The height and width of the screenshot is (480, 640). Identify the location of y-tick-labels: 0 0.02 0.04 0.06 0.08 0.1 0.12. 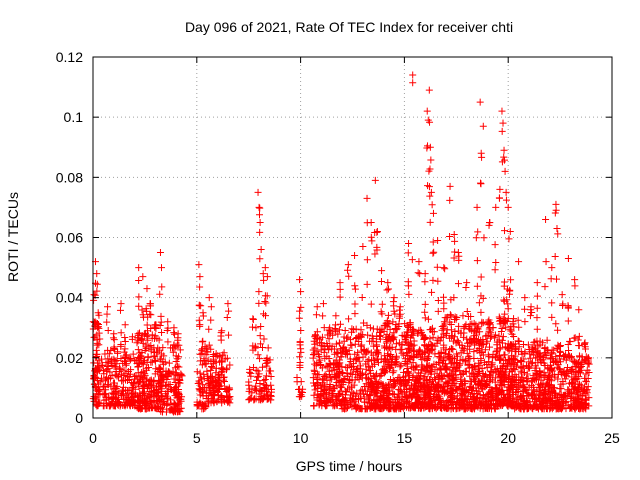
(69, 237).